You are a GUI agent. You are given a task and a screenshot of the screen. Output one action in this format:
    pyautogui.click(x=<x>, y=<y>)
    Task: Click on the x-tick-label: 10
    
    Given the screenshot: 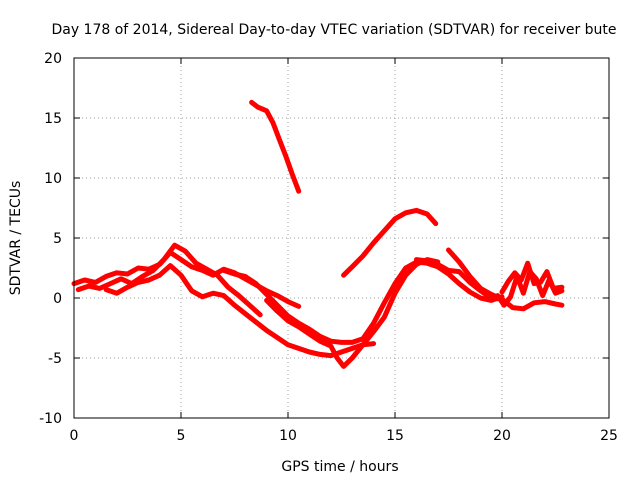 What is the action you would take?
    pyautogui.click(x=288, y=436)
    